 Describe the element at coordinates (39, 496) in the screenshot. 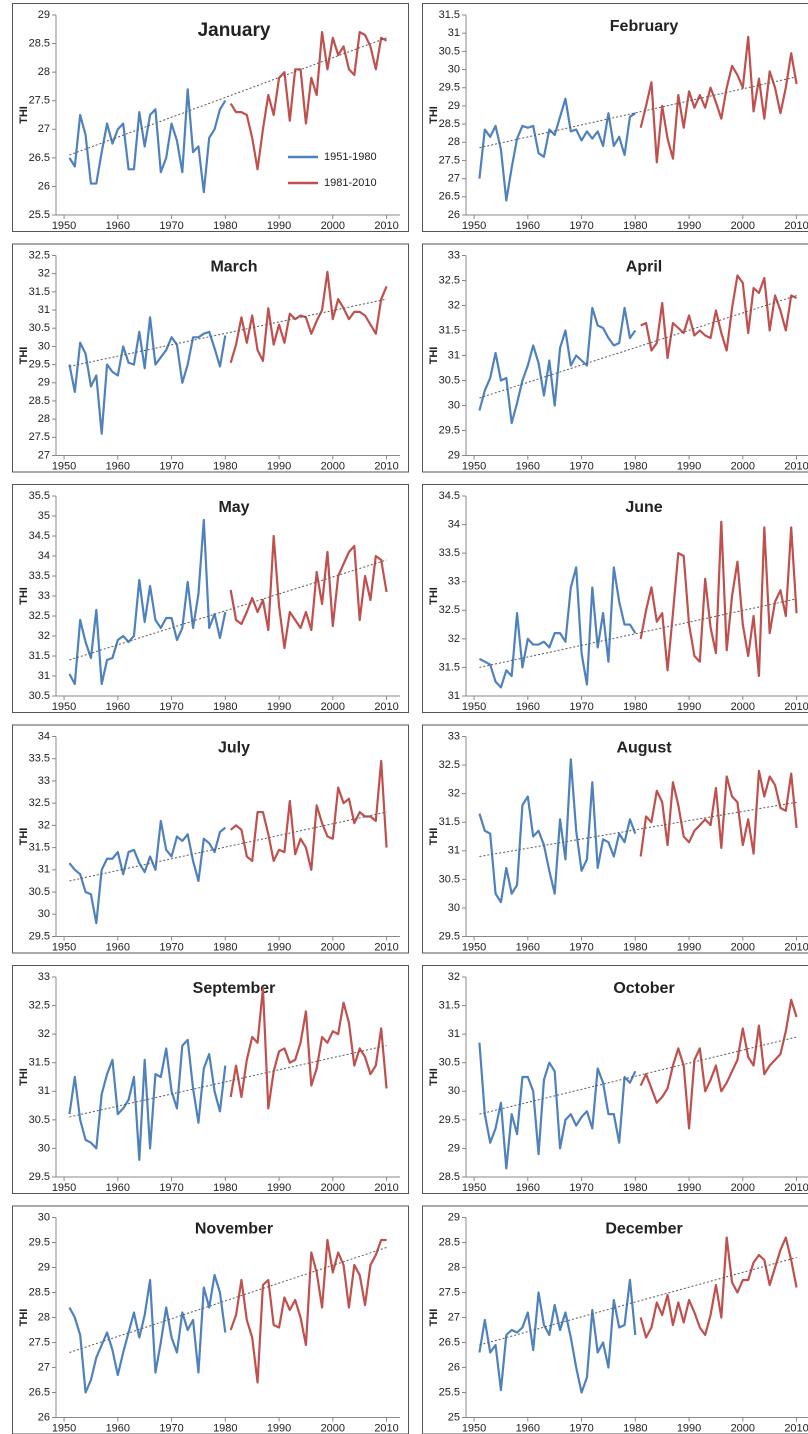

I see `y-tick-label: 35.5` at that location.